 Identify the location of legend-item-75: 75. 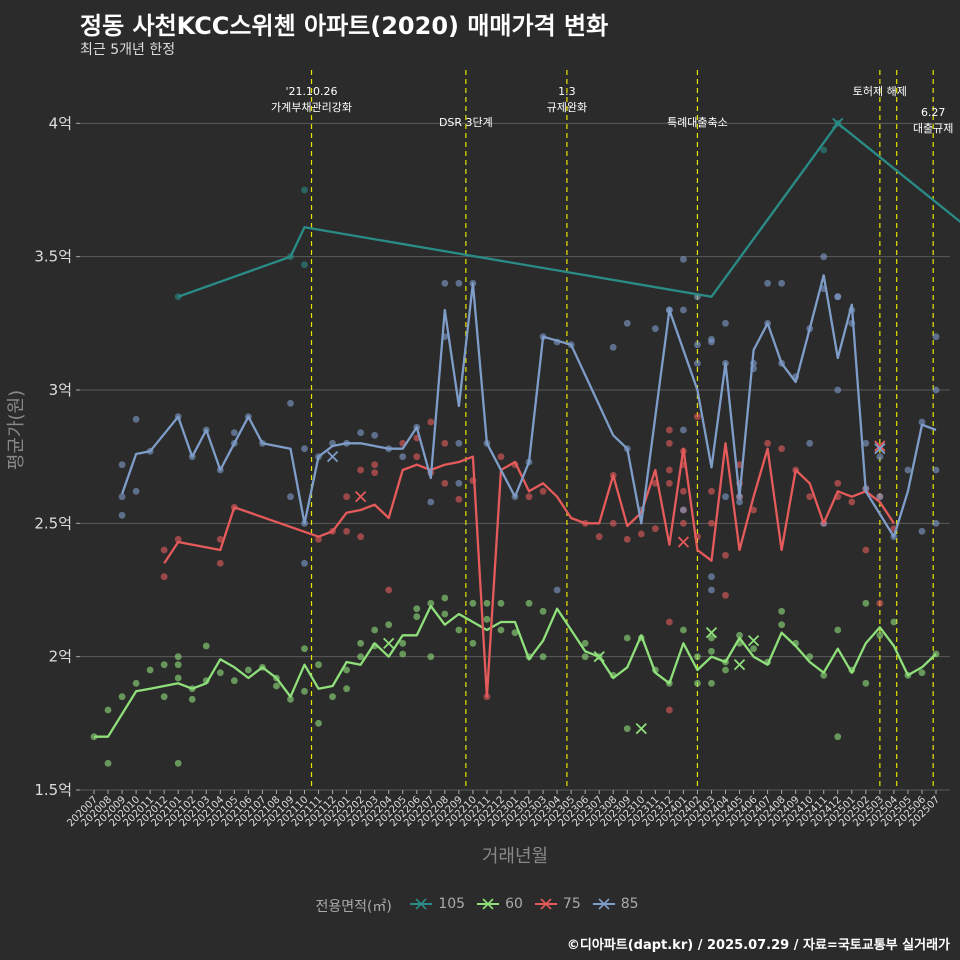
(557, 904).